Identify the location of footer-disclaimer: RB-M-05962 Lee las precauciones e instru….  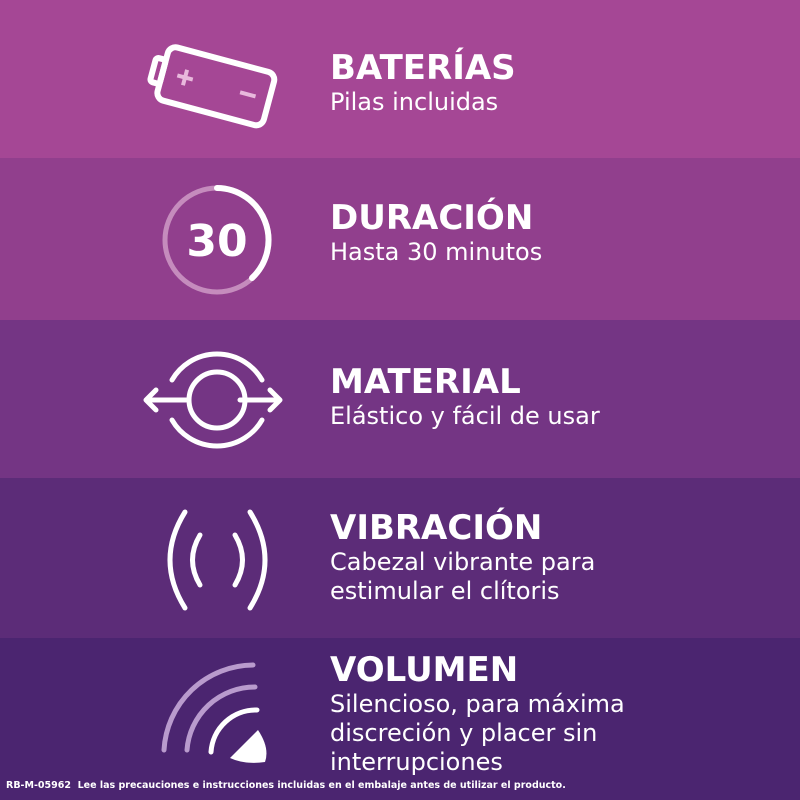
(286, 785).